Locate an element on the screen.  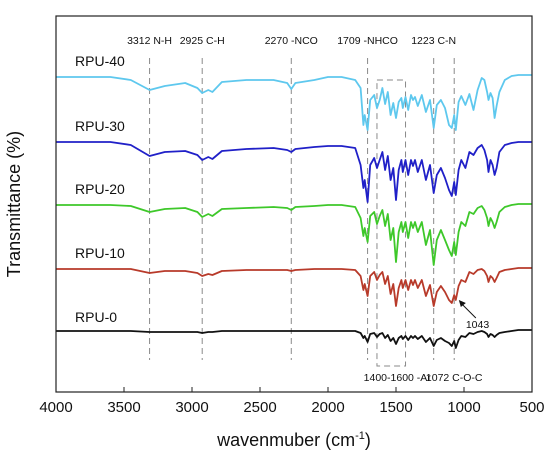
x-axis-label: wavenmuber (cm is located at coordinates (285, 440).